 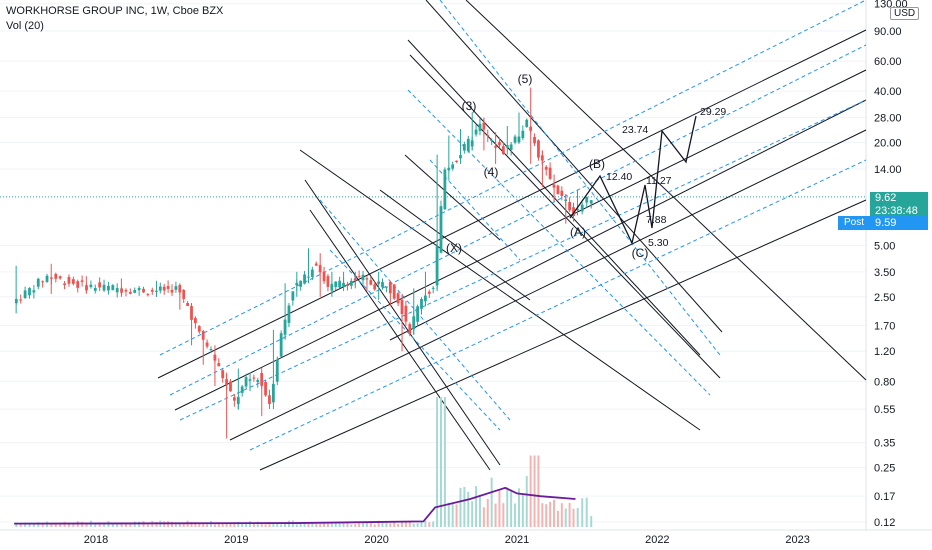 What do you see at coordinates (376, 540) in the screenshot?
I see `time-tick-label: 2020` at bounding box center [376, 540].